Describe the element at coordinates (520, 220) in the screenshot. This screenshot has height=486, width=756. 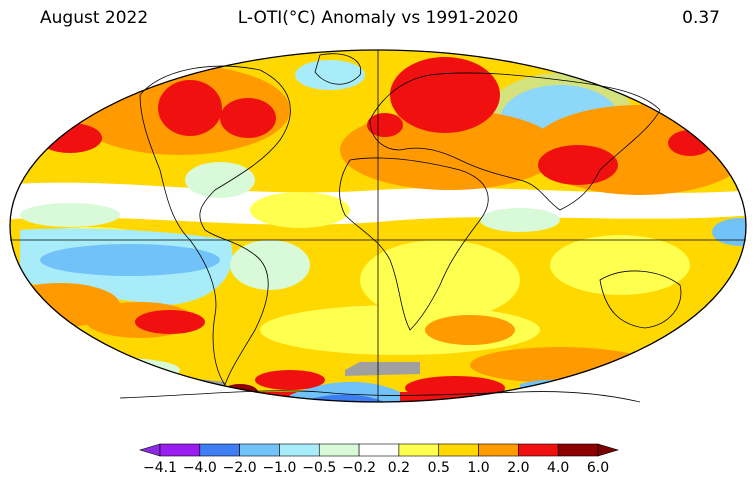
I see `anomaly-region-mint-indian` at that location.